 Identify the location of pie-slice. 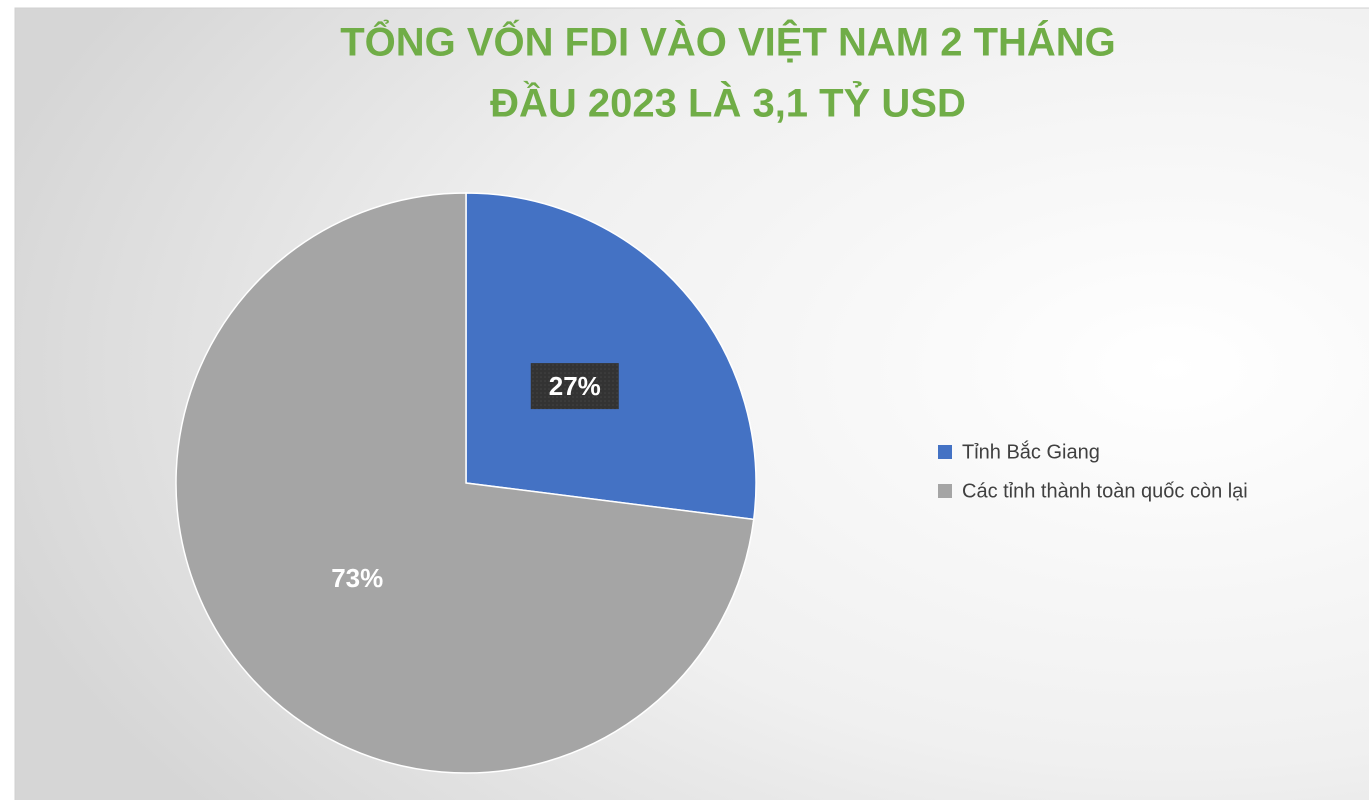
(611, 356).